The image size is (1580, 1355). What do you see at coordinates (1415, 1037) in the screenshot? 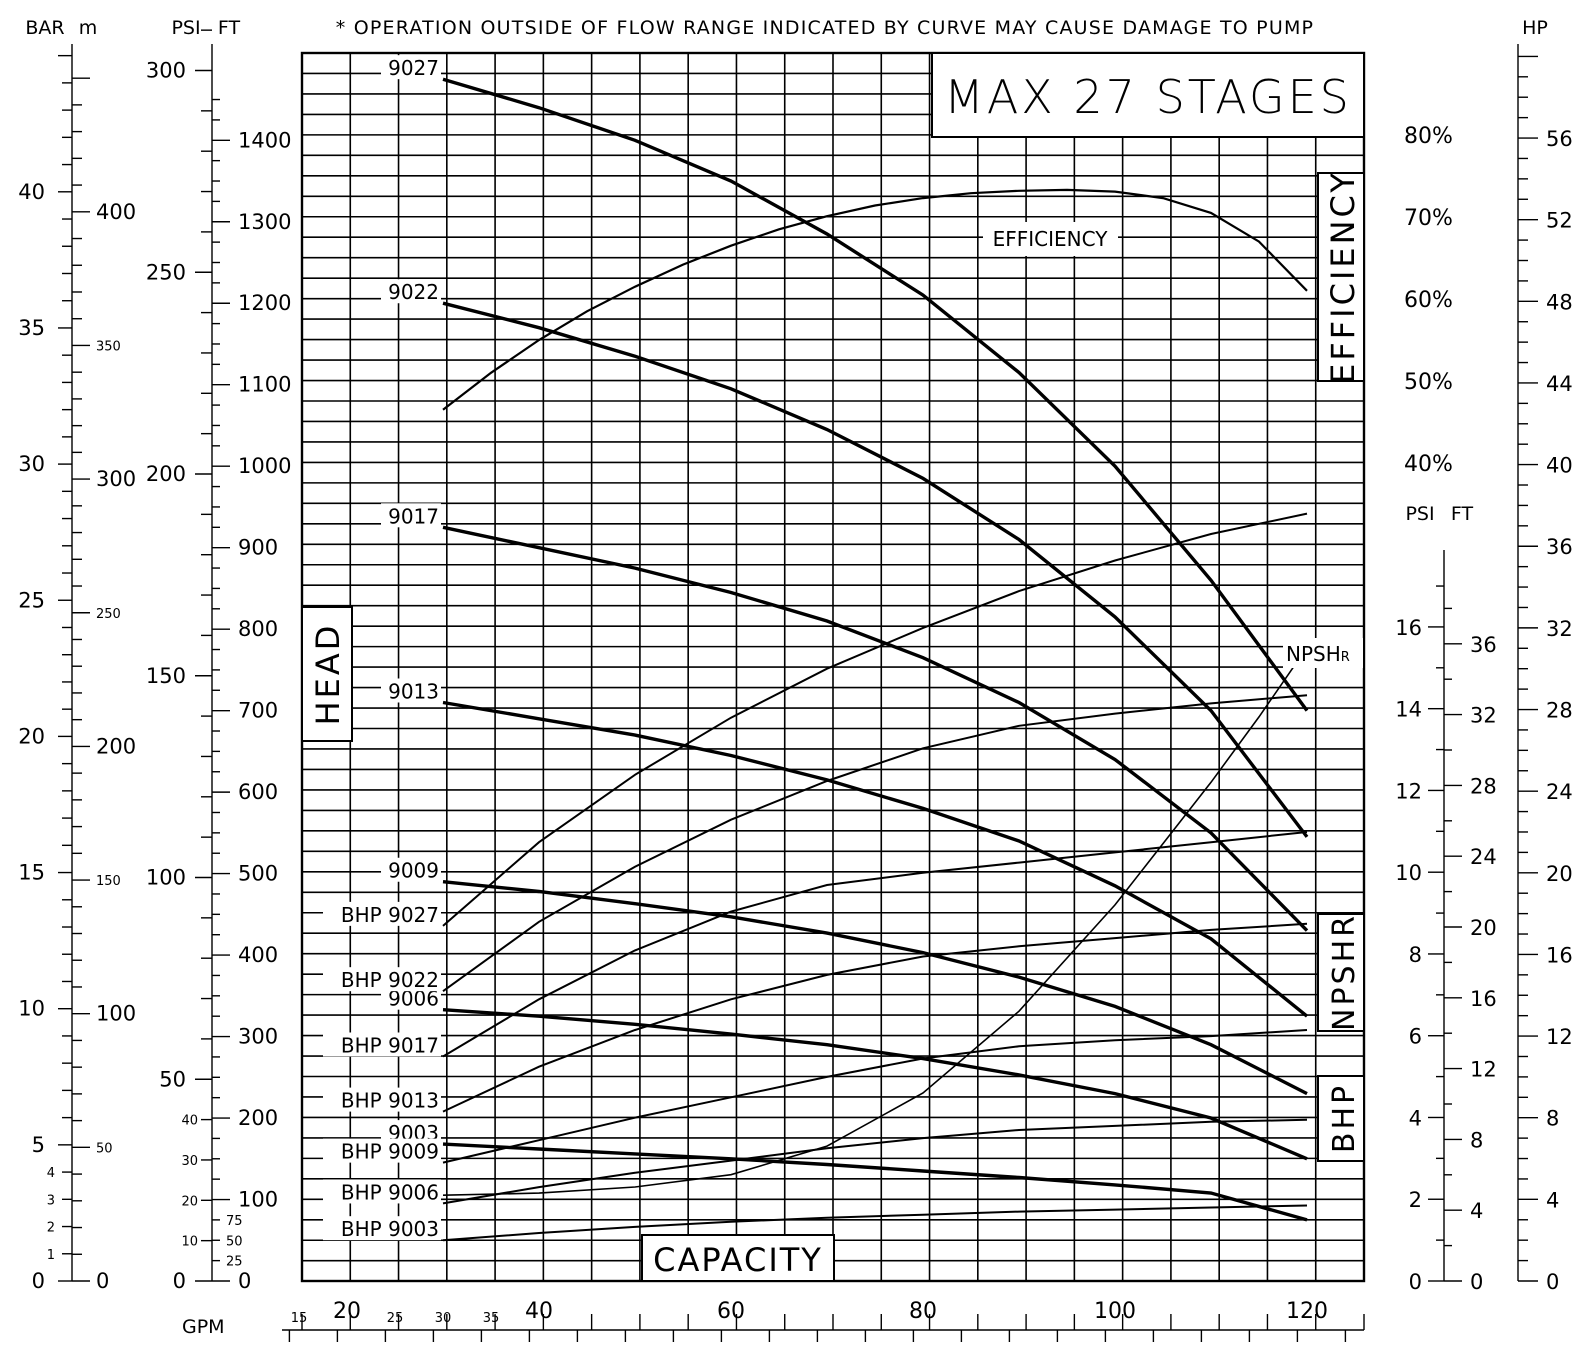
I see `npsh-psi-tick-label: 6` at bounding box center [1415, 1037].